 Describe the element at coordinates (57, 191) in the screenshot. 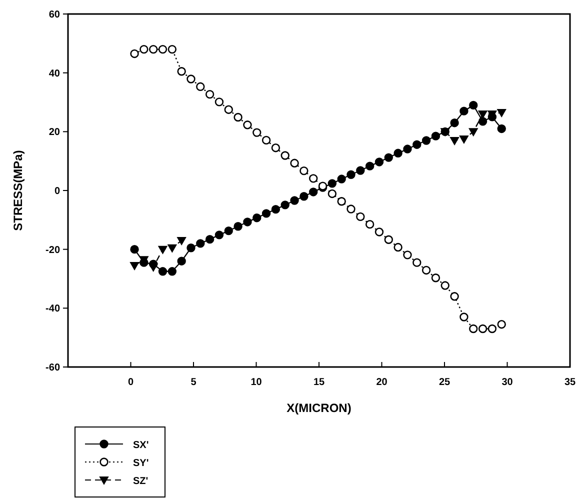

I see `y-tick-label: 0` at that location.